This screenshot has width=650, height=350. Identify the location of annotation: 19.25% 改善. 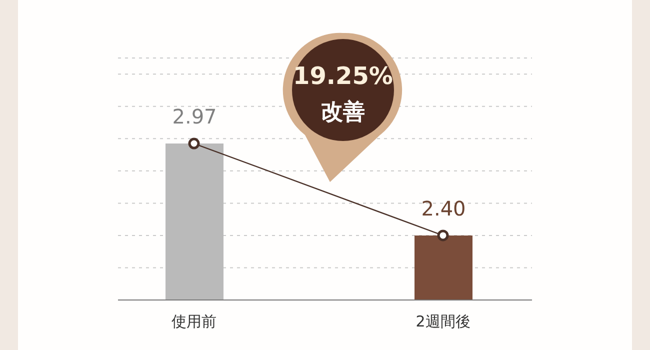
(343, 93).